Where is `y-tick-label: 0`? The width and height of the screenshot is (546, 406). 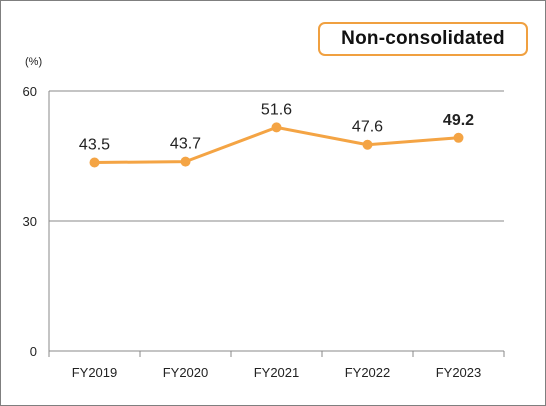 y-tick-label: 0 is located at coordinates (33, 351).